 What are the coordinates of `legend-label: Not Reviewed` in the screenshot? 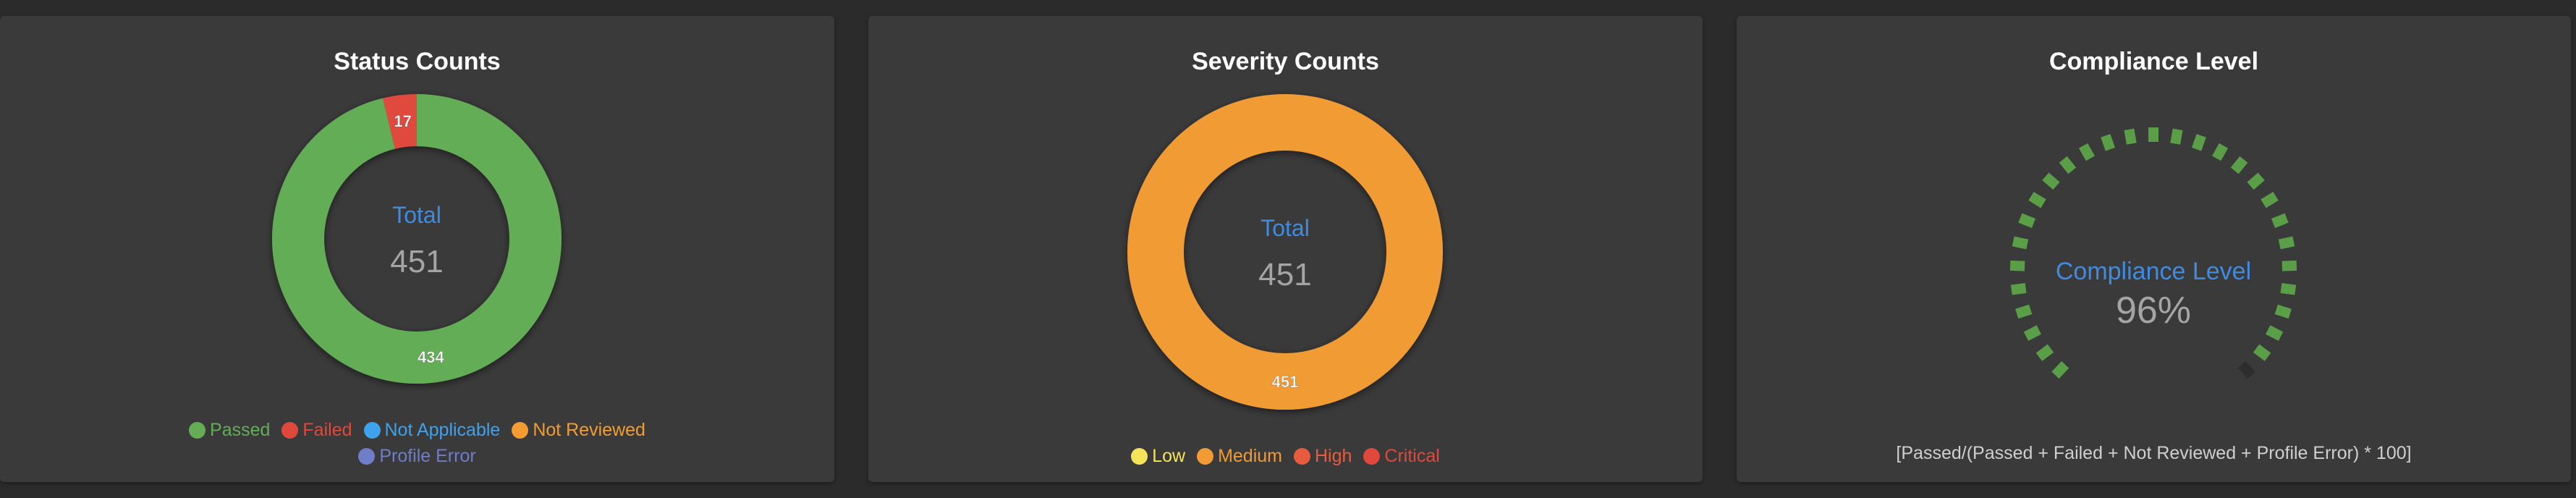 It's located at (589, 430).